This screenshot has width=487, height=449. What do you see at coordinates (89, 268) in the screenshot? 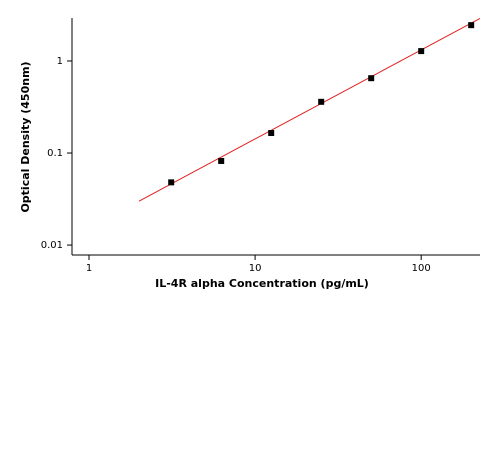
I see `x-tick-label: 1` at bounding box center [89, 268].